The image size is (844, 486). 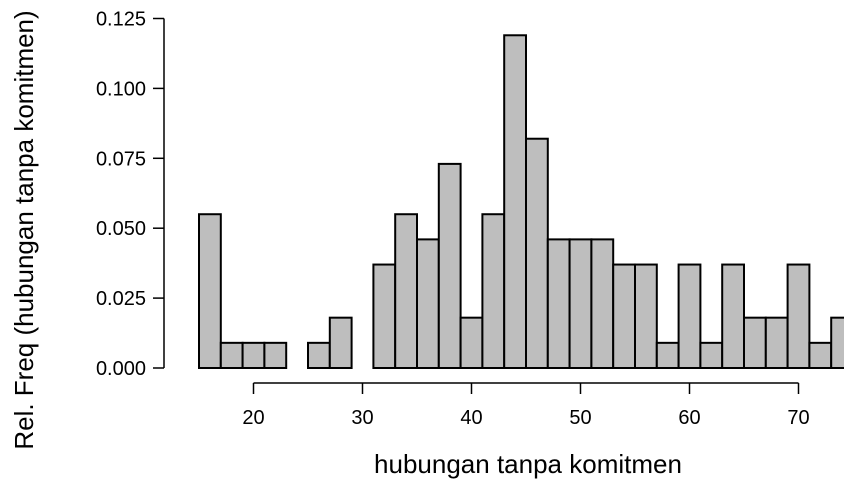 What do you see at coordinates (689, 418) in the screenshot?
I see `x-tick-label: 60` at bounding box center [689, 418].